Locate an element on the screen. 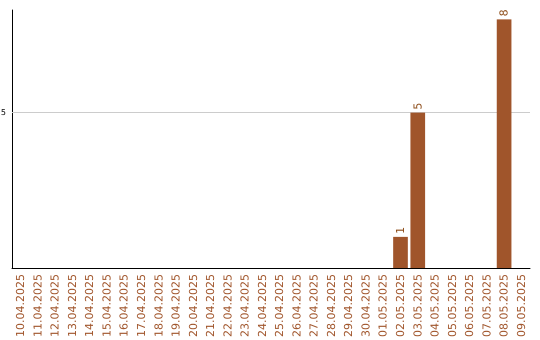  x-tick-label: 23.04.2025 is located at coordinates (245, 306).